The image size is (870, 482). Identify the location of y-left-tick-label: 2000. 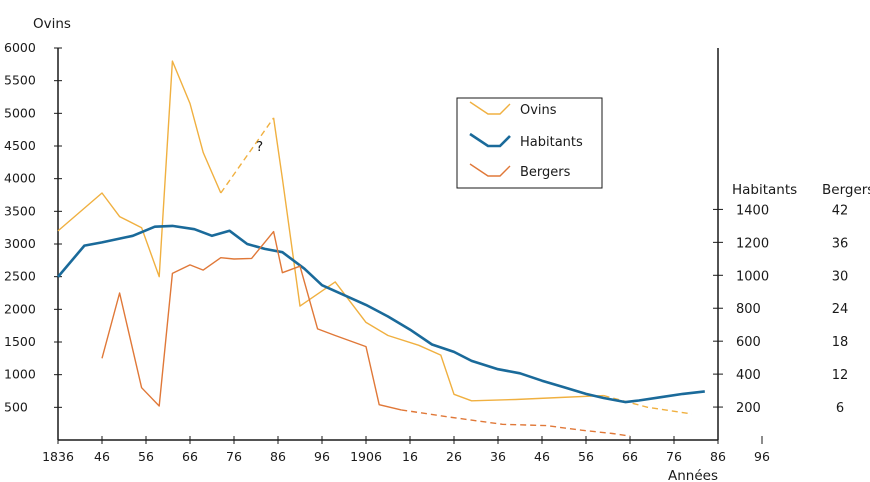
(20, 308).